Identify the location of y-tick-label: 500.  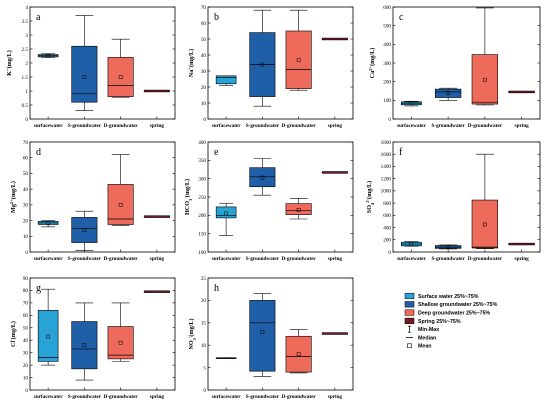
(387, 26).